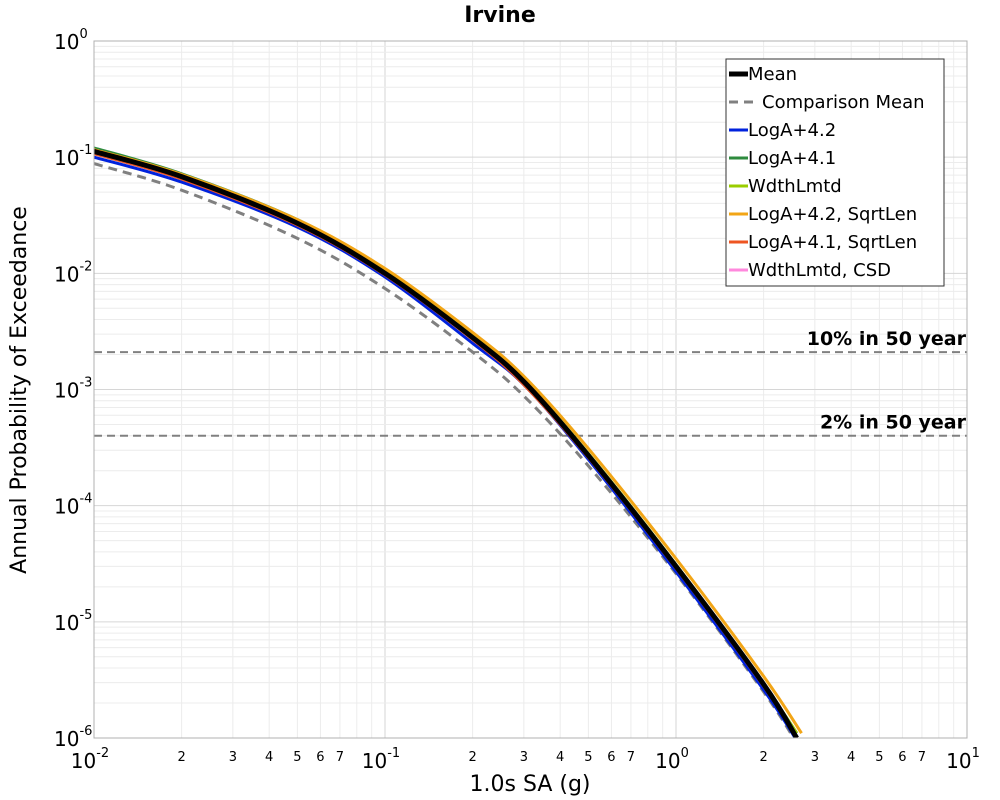 This screenshot has height=800, width=1000. Describe the element at coordinates (73, 737) in the screenshot. I see `y-tick-label: 10⁻⁶` at that location.